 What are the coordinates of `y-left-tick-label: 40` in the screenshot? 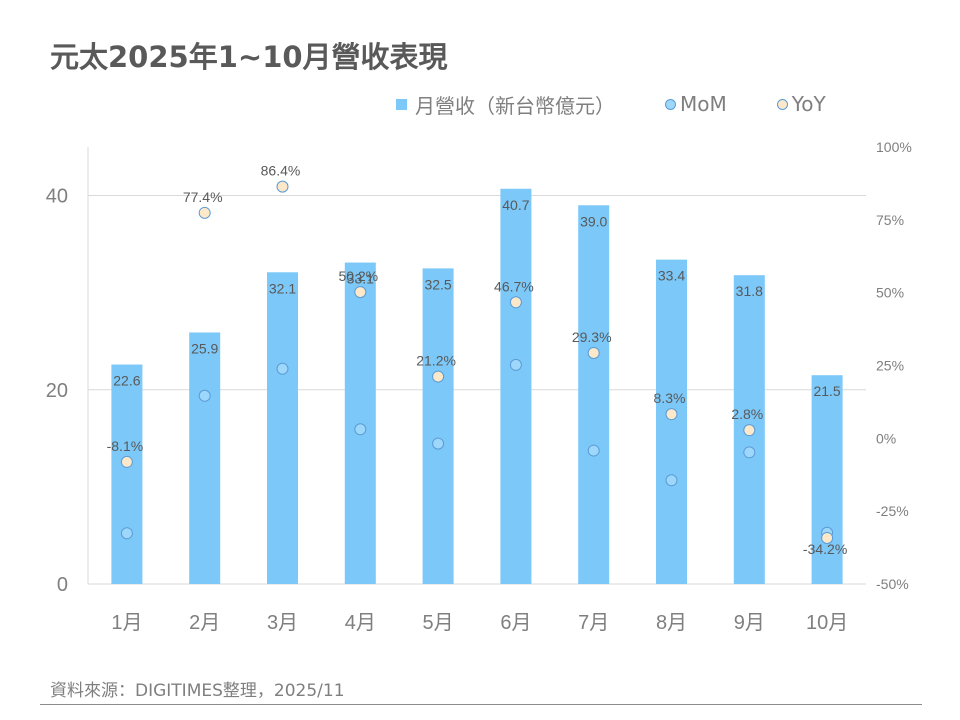 It's located at (57, 197).